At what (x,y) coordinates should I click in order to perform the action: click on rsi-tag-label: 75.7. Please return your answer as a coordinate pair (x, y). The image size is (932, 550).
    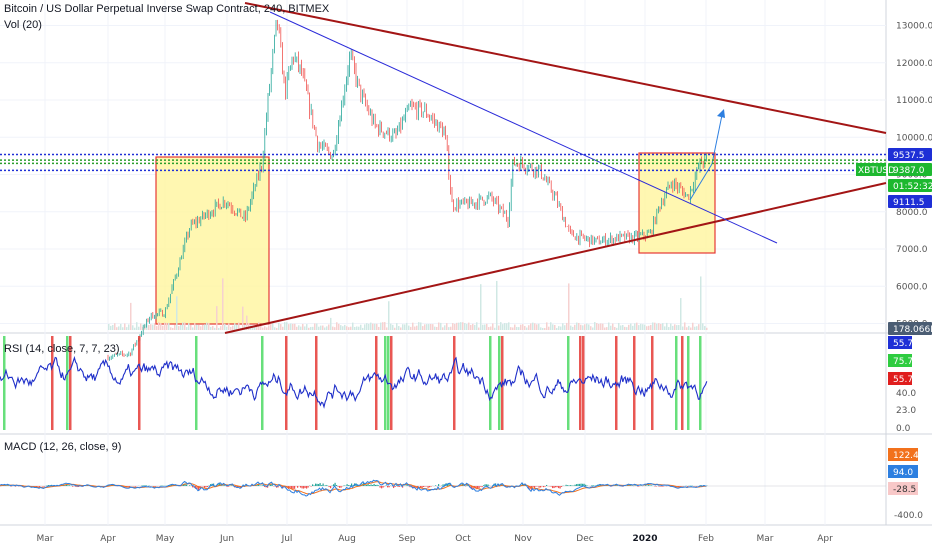
    Looking at the image, I should click on (903, 362).